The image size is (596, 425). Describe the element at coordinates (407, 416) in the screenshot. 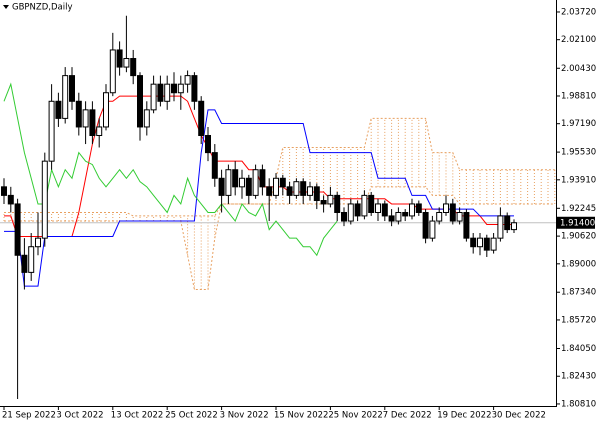

I see `x-tick-label: 7 Dec 2022` at that location.